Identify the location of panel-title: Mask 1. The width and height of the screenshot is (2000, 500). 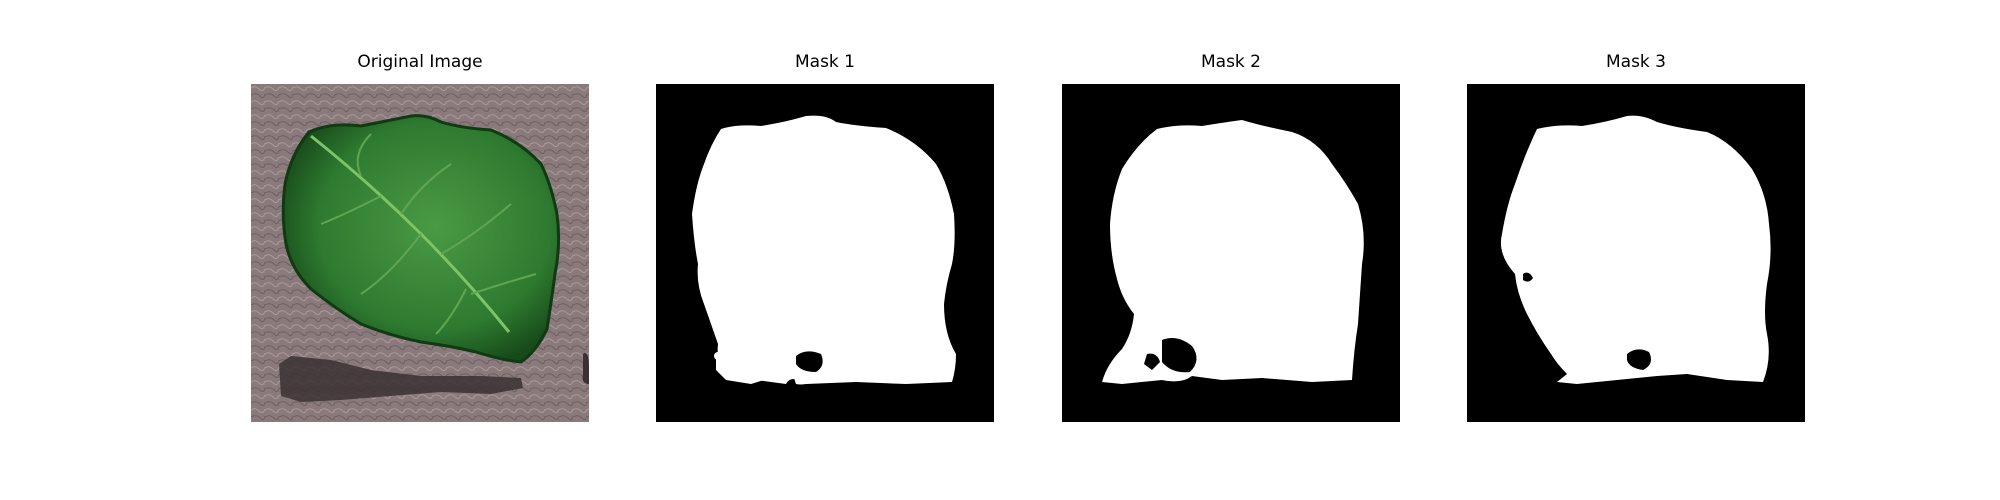
(824, 62).